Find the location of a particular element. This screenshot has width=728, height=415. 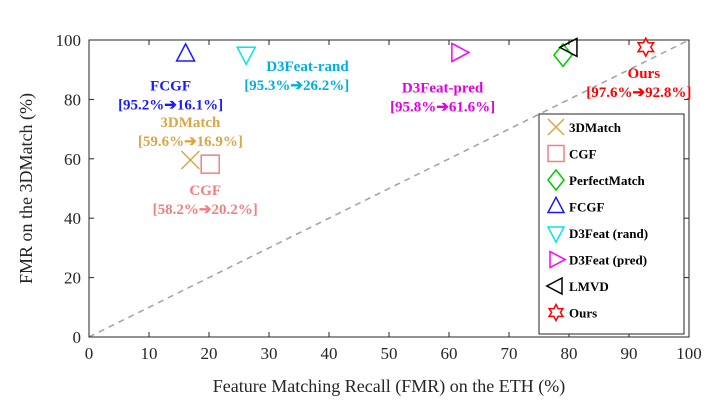

marker-d3feat-pred is located at coordinates (461, 52).